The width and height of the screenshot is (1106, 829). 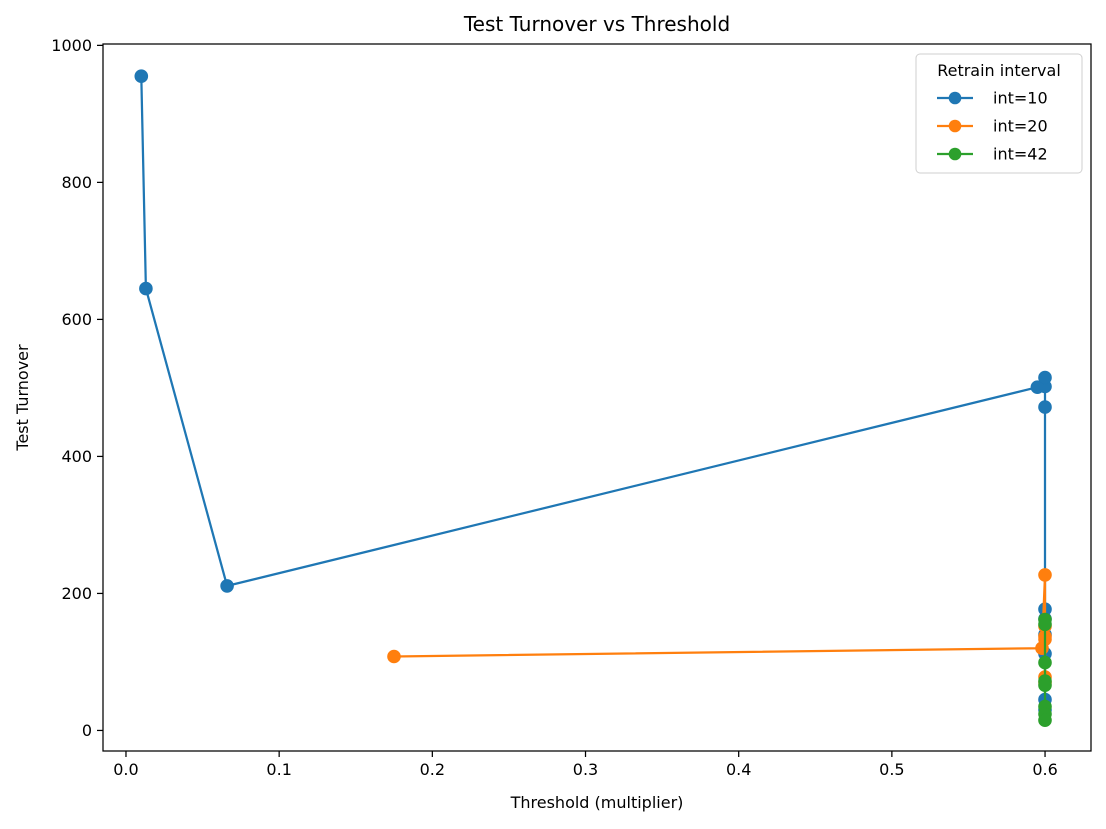 I want to click on x-tick-label: 0.6, so click(x=1044, y=769).